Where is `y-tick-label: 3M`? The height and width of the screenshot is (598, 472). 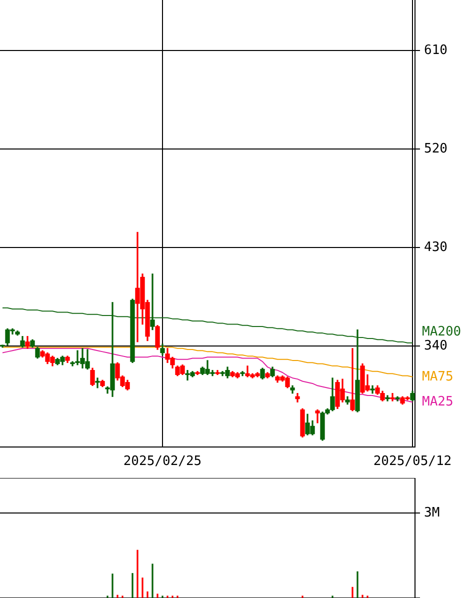
y-tick-label: 3M is located at coordinates (432, 512).